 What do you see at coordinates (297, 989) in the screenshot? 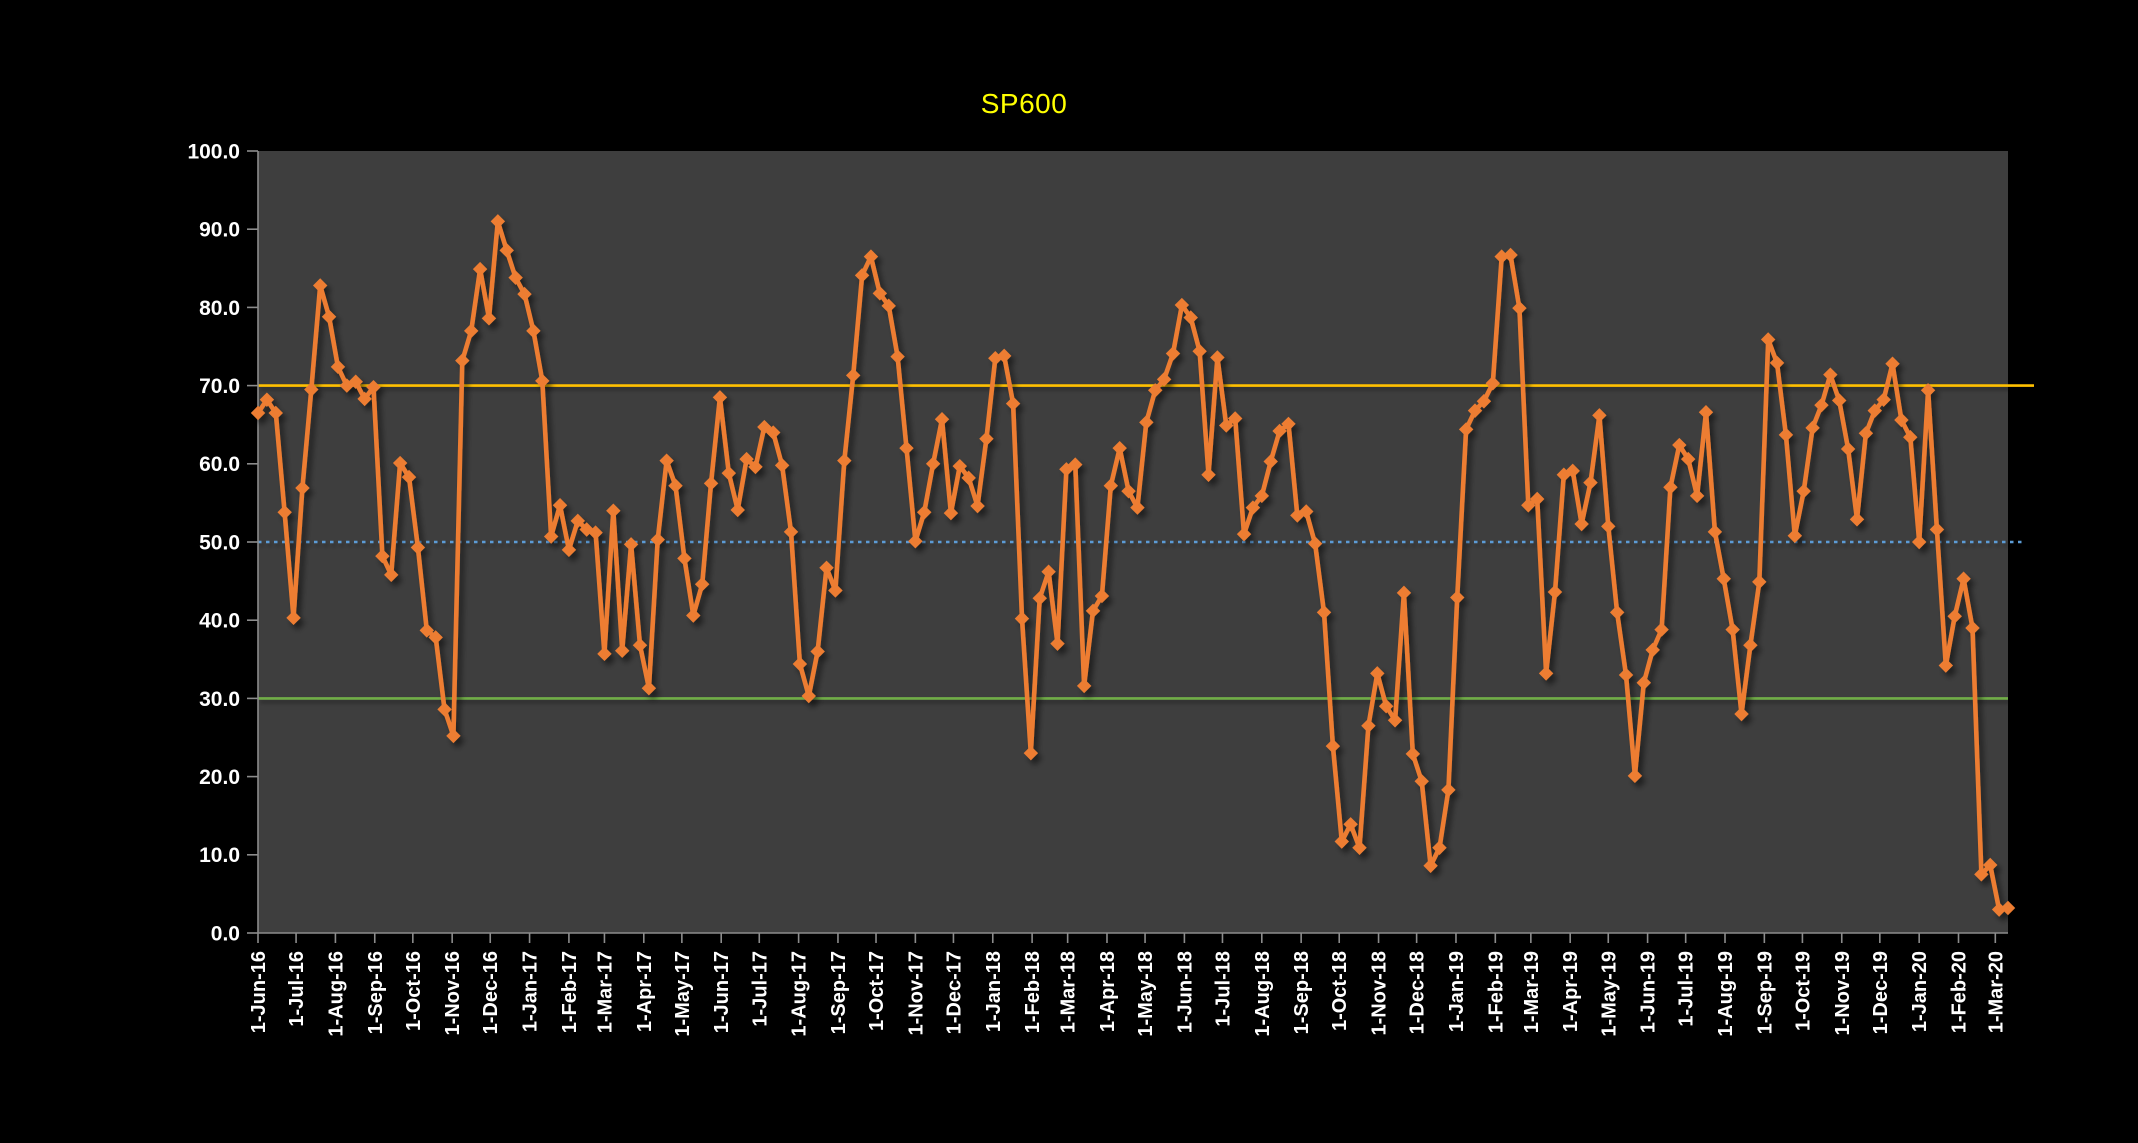
I see `x-tick-label: 1-Jul-16` at bounding box center [297, 989].